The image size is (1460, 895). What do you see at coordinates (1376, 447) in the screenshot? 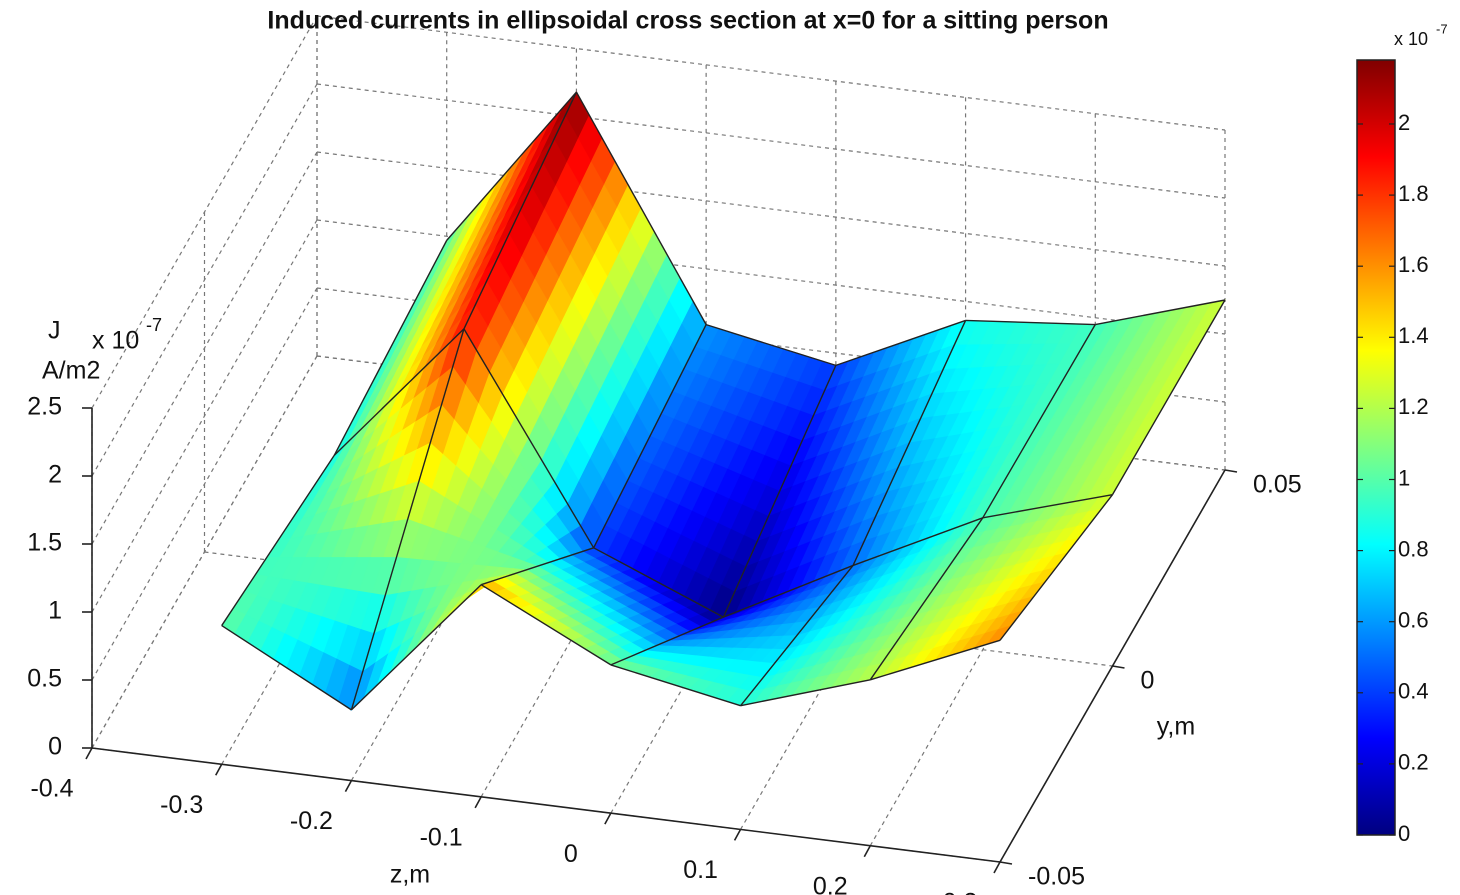
I see `colorbar-scale` at bounding box center [1376, 447].